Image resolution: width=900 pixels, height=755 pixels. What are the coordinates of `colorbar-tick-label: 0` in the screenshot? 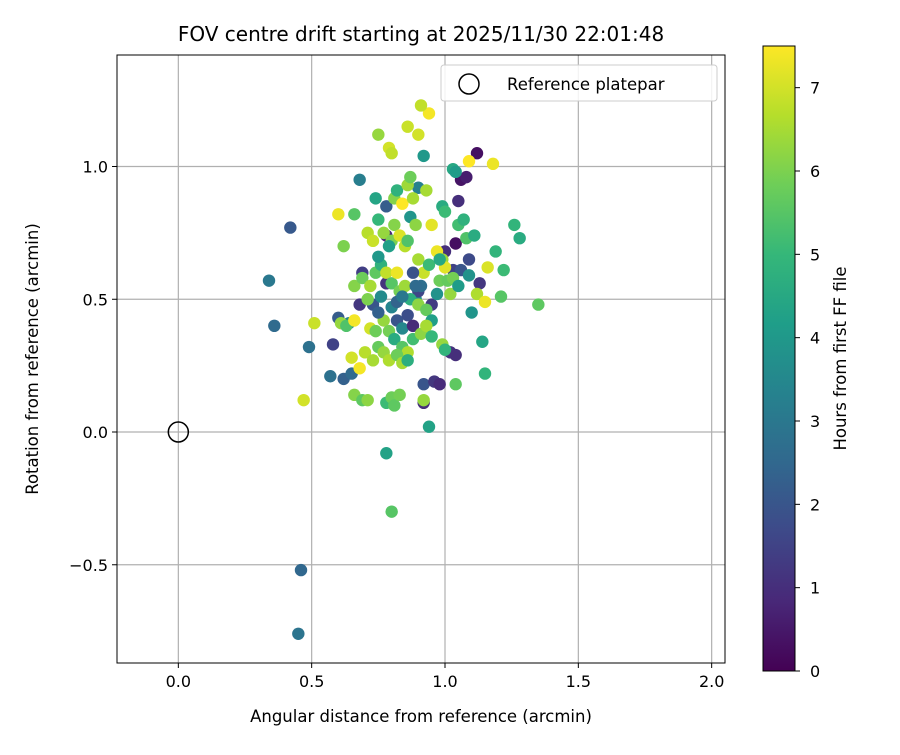 It's located at (815, 671).